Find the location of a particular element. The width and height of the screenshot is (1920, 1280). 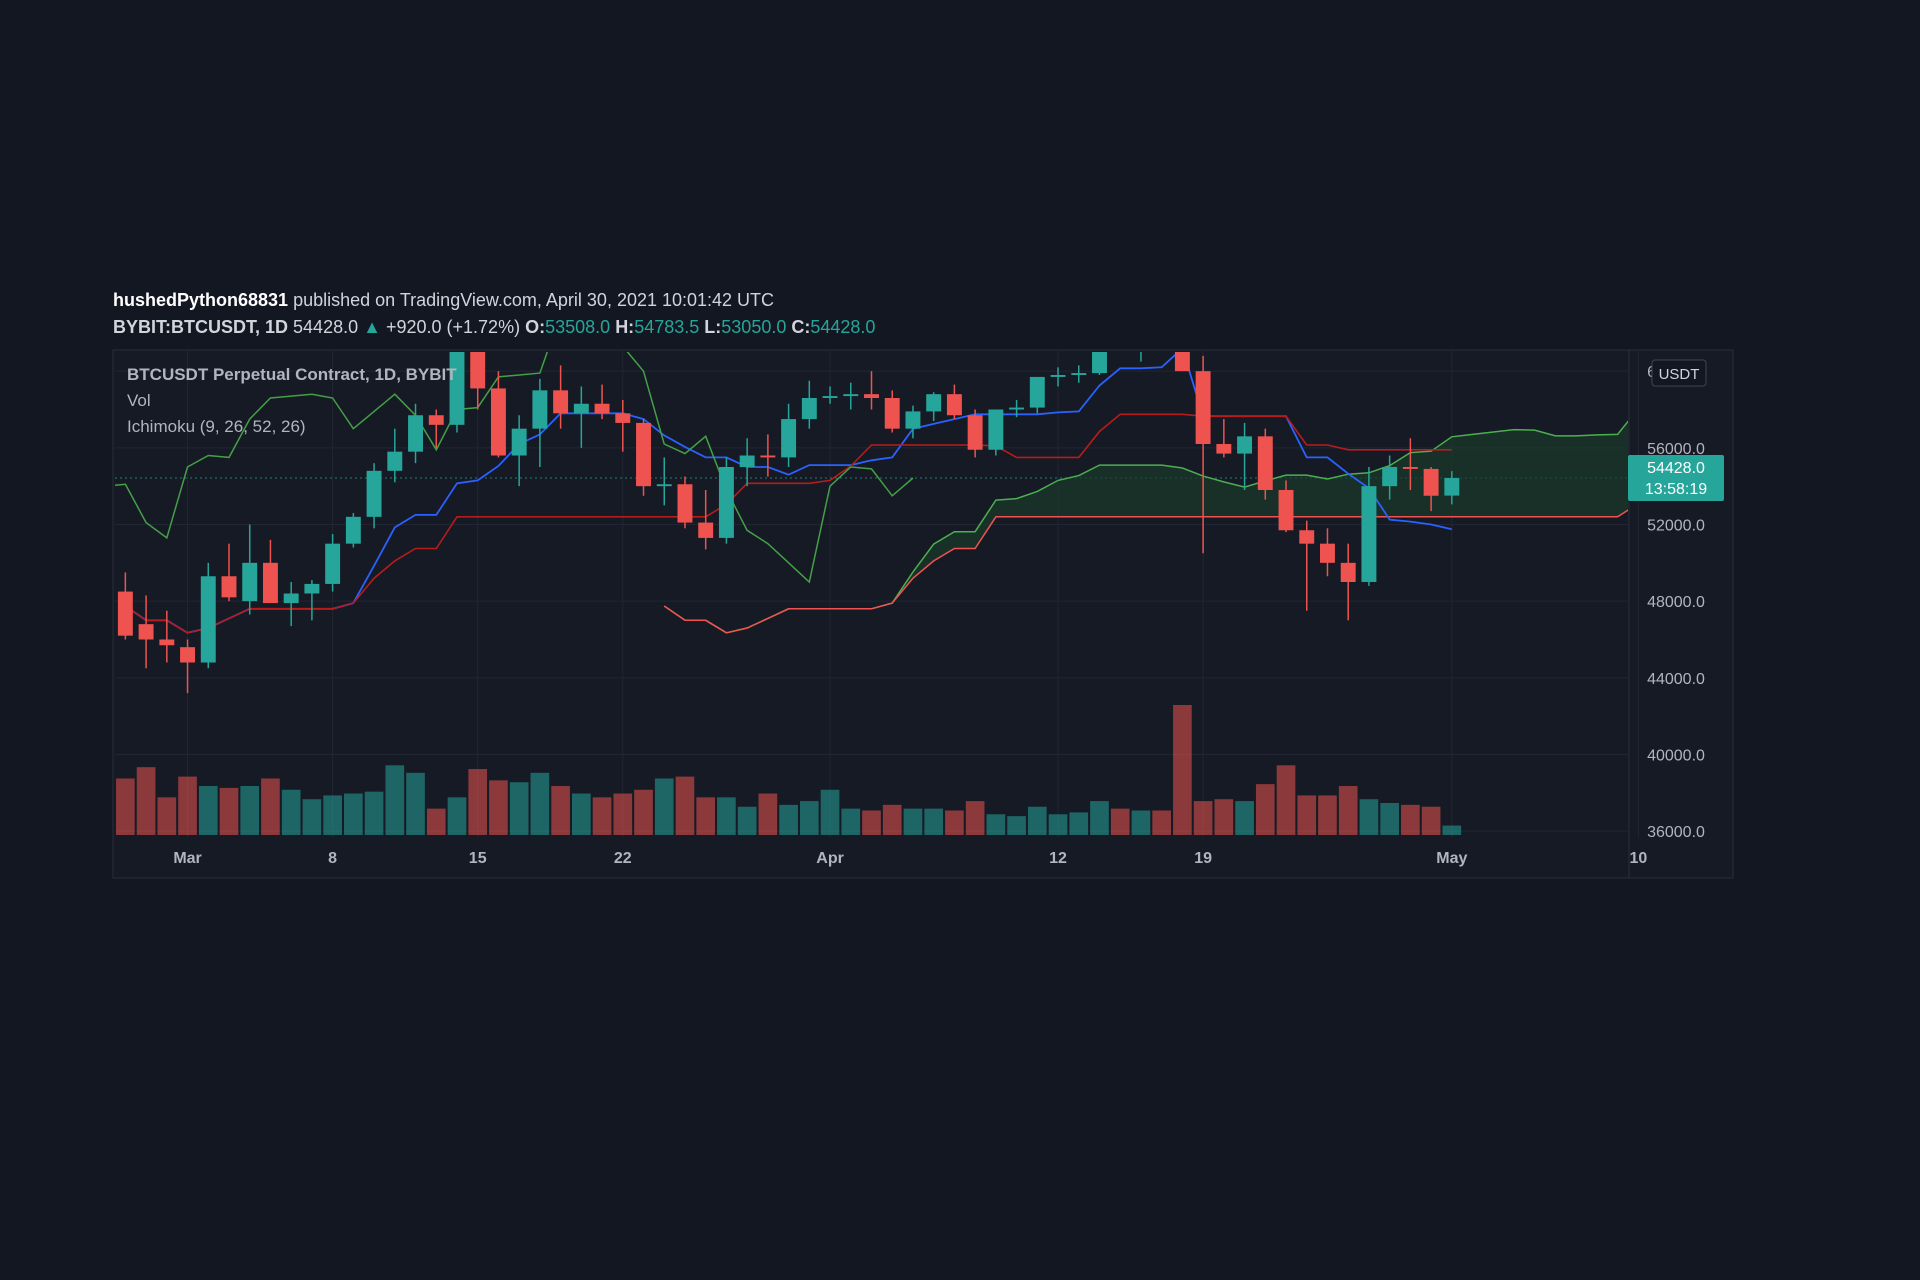

open-value: 53508.0 is located at coordinates (578, 327).